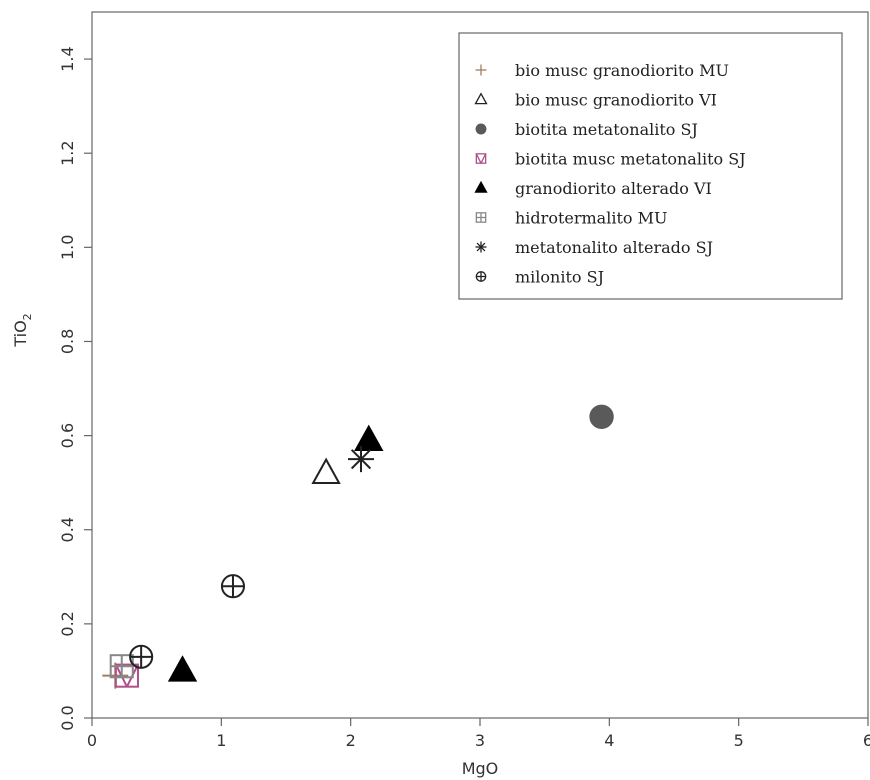 The height and width of the screenshot is (780, 870). What do you see at coordinates (22, 330) in the screenshot?
I see `y-axis-label: TiO2` at bounding box center [22, 330].